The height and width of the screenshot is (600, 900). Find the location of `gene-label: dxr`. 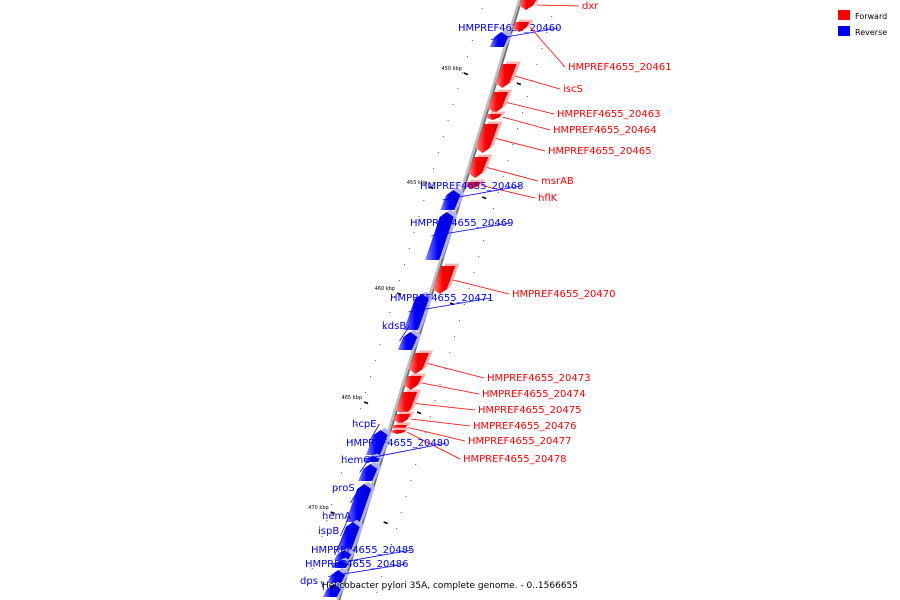

gene-label: dxr is located at coordinates (590, 6).